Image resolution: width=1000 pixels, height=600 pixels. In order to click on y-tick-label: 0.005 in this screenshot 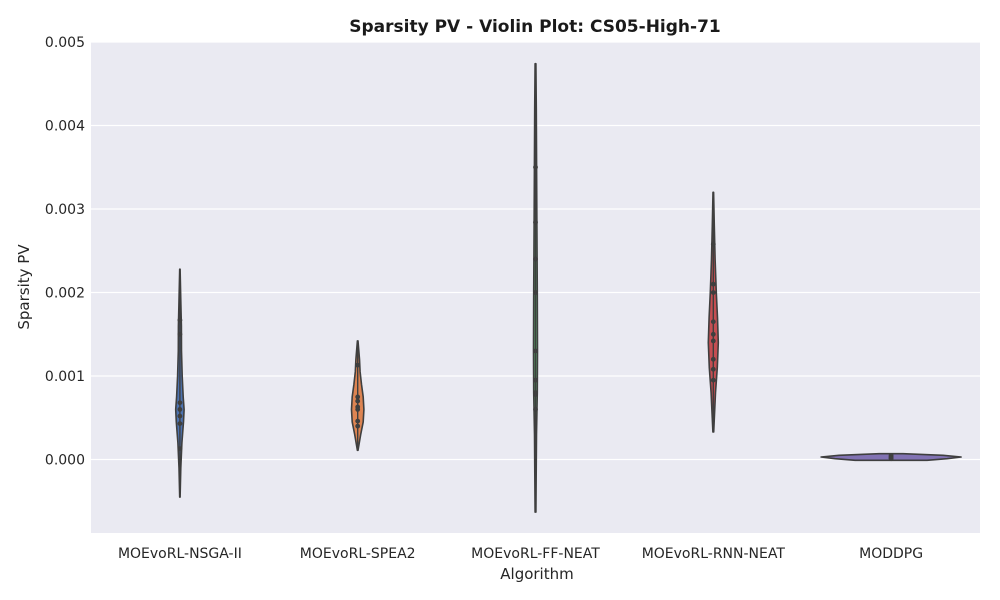, I will do `click(65, 43)`.